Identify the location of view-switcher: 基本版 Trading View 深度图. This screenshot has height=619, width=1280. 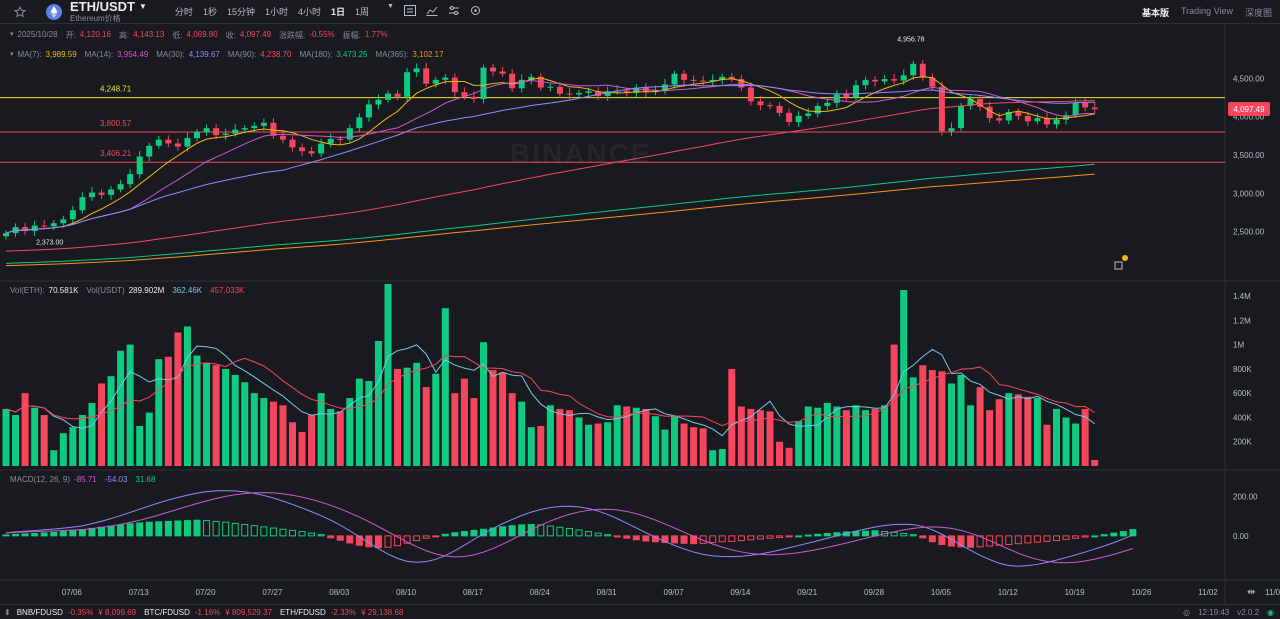
(1207, 12).